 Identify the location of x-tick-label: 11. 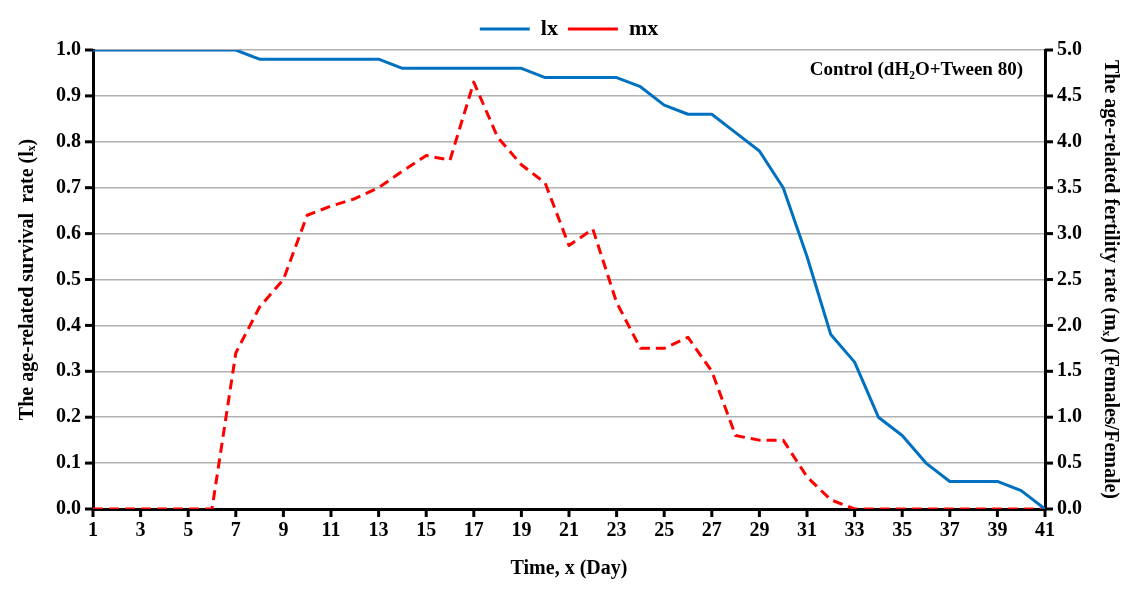
(331, 529).